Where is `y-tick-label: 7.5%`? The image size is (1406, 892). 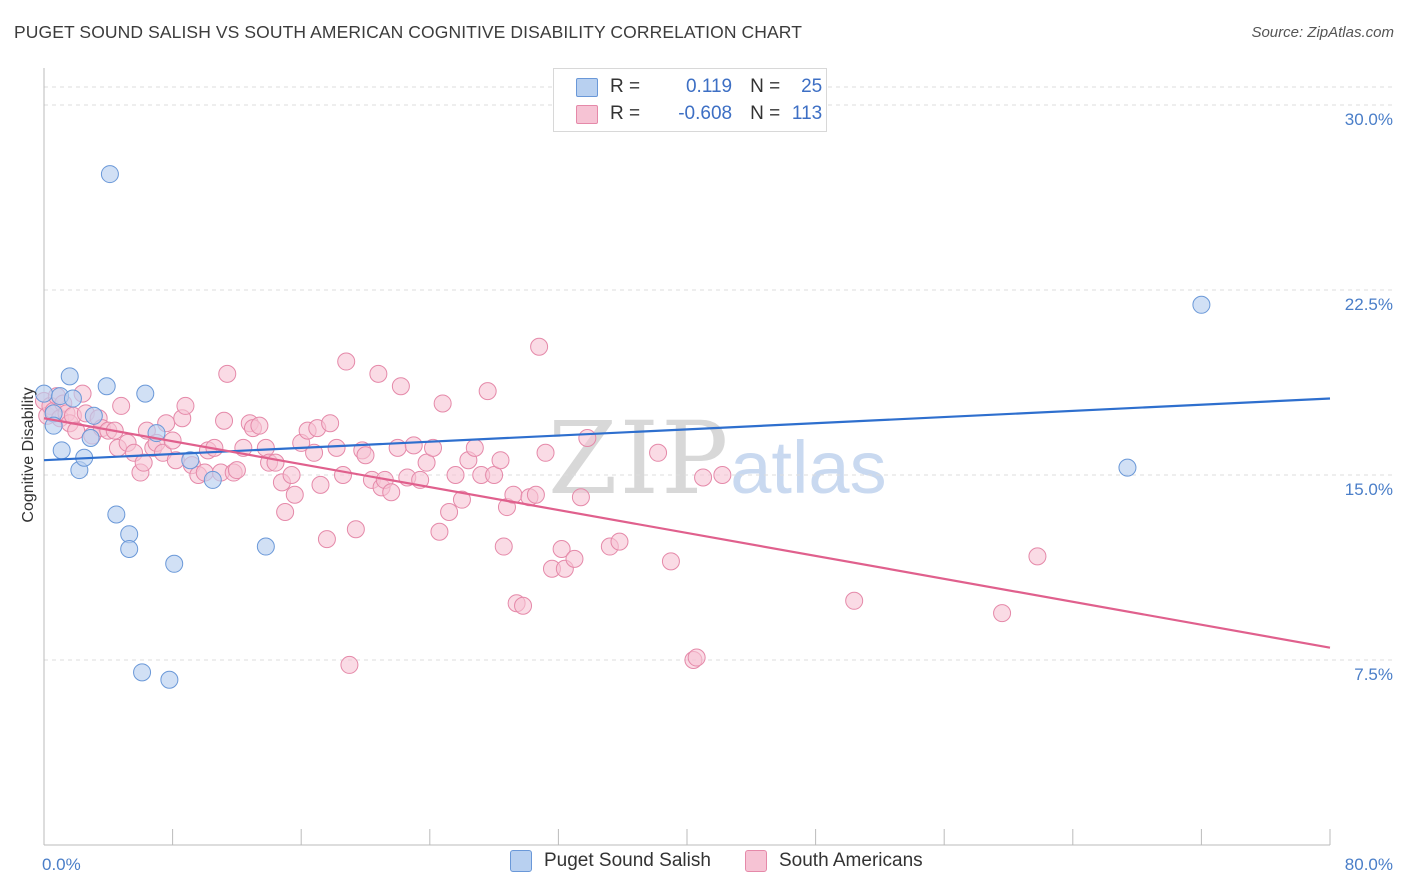
y-tick-label: 7.5% is located at coordinates (1373, 674).